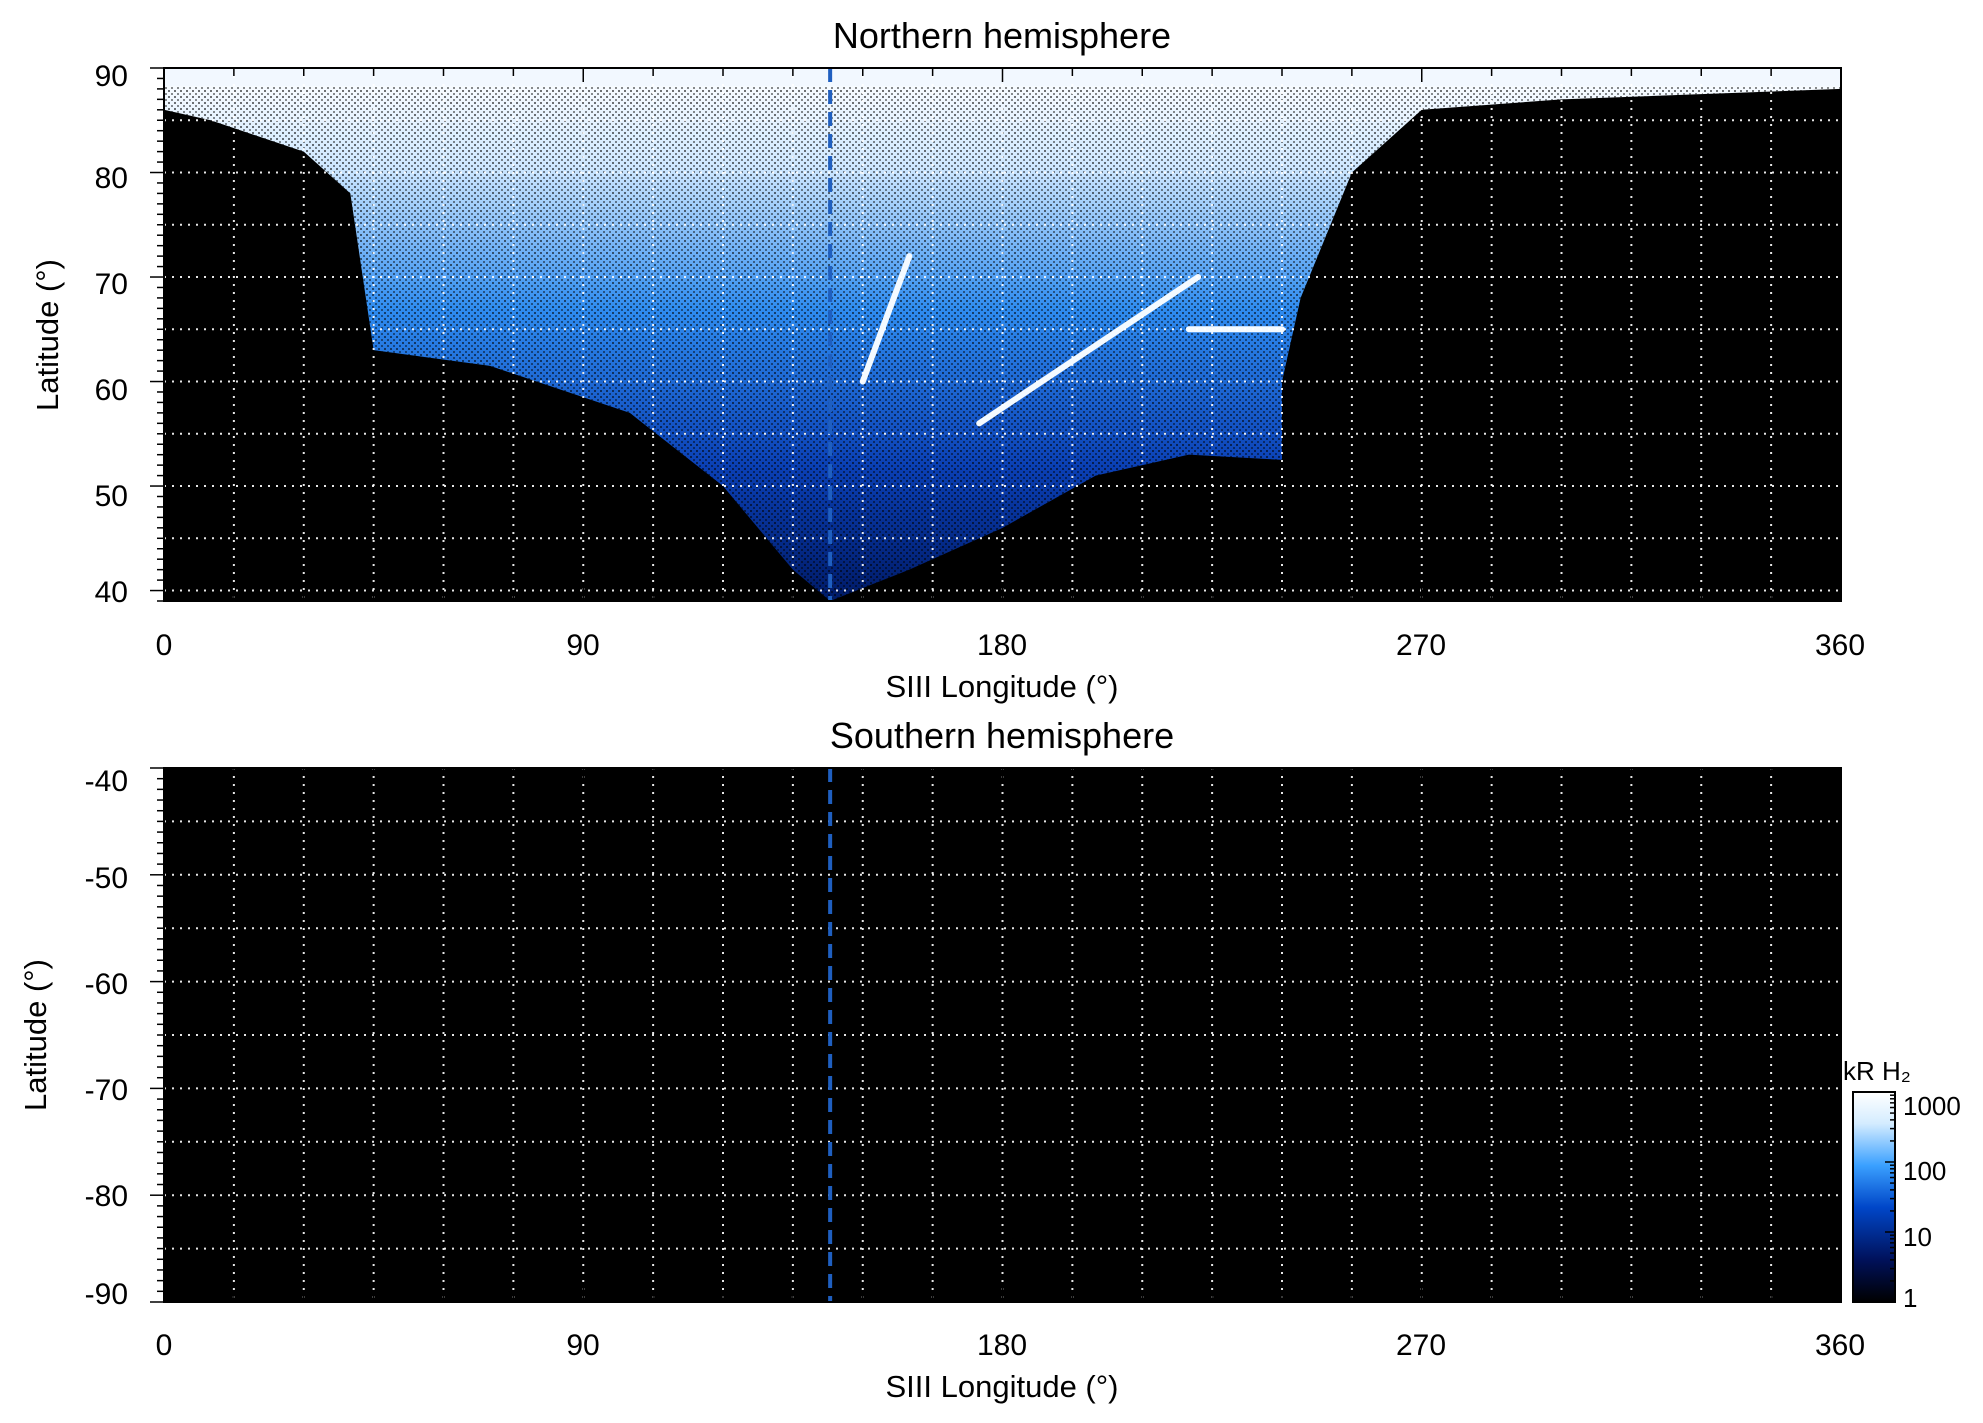 The image size is (1983, 1423). What do you see at coordinates (111, 76) in the screenshot?
I see `north-y-tick-label-90: 90` at bounding box center [111, 76].